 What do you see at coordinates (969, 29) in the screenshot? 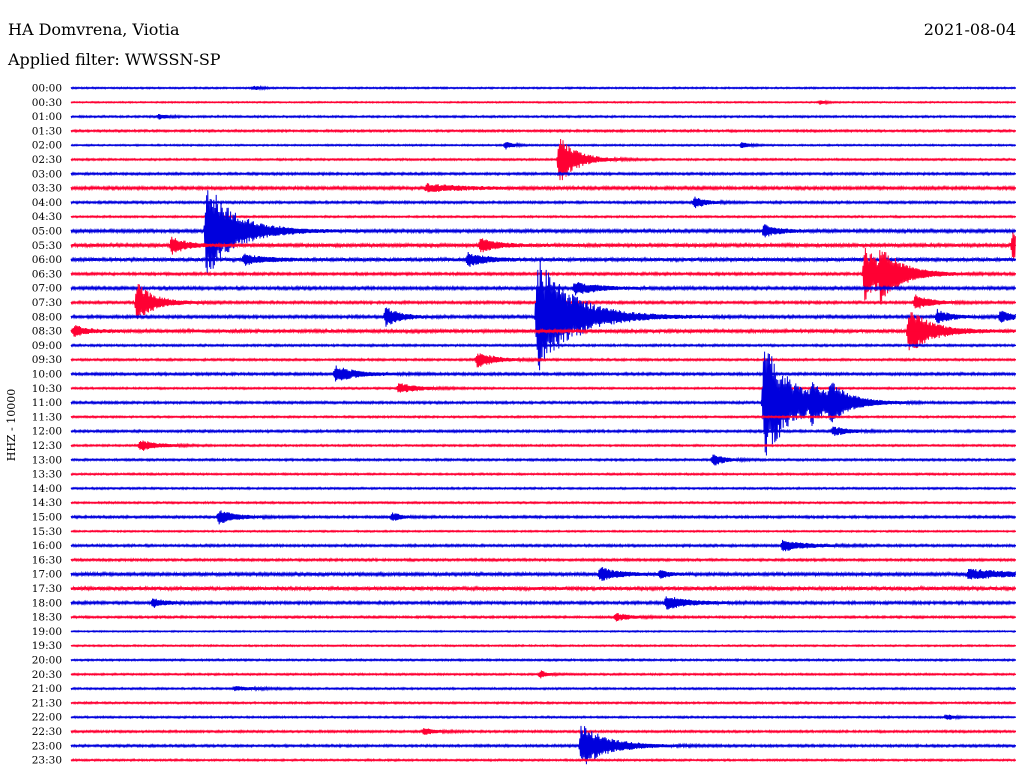
I see `date-label: 2021-08-04` at bounding box center [969, 29].